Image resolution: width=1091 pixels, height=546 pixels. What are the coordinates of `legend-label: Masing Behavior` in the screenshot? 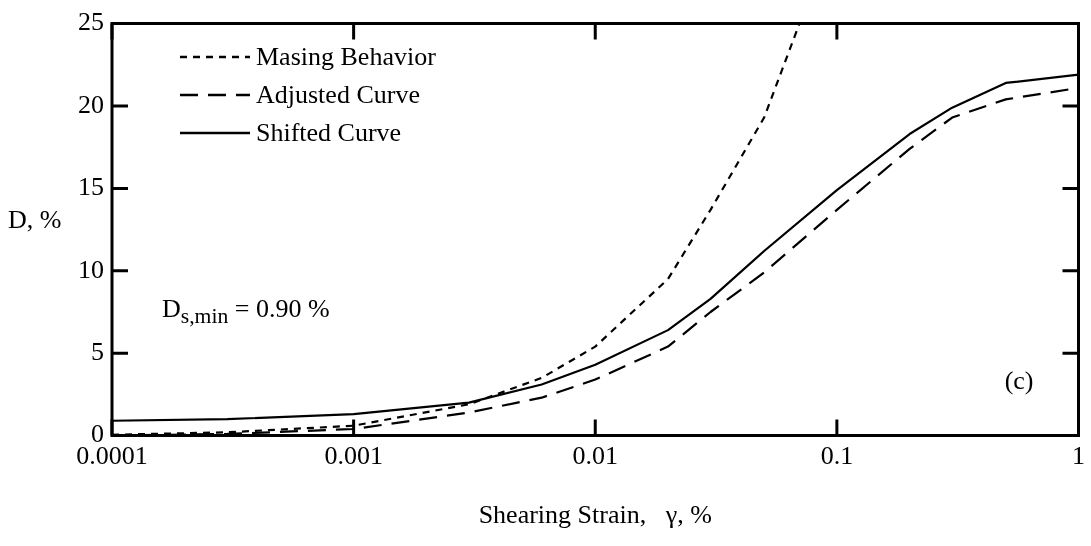 It's located at (346, 57).